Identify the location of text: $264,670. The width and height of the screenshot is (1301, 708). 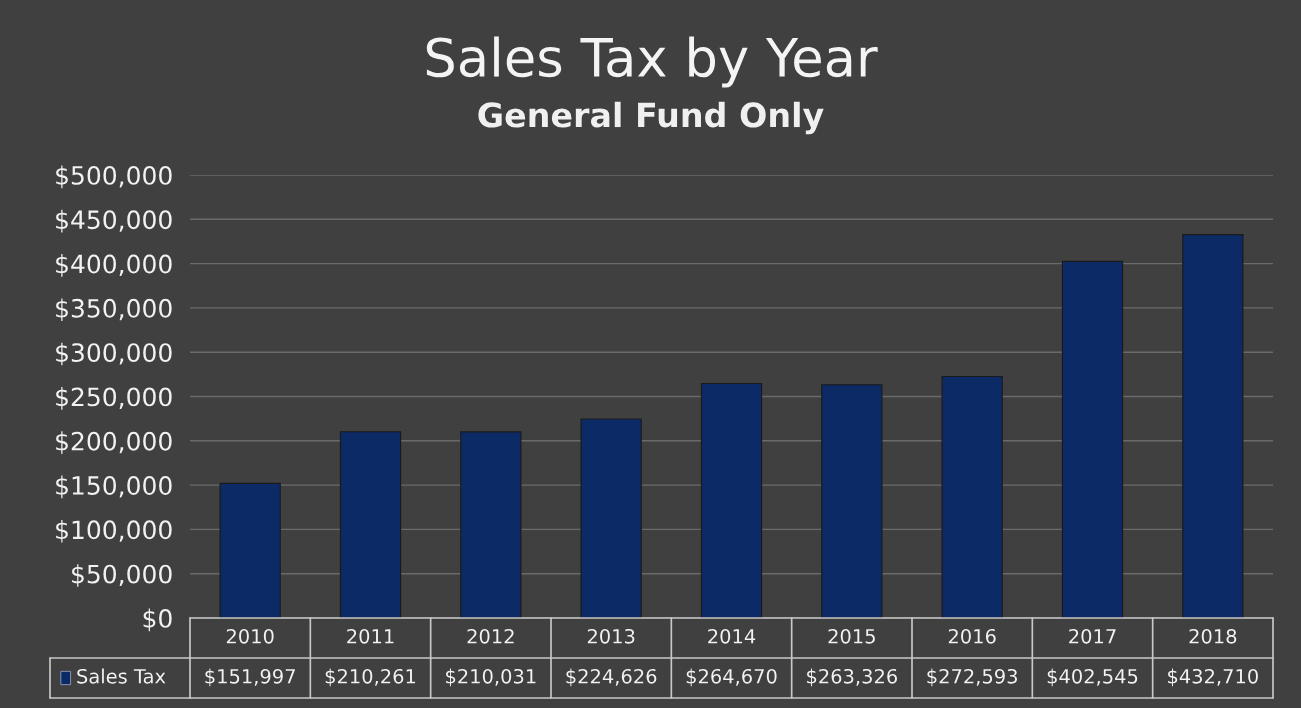
(731, 677).